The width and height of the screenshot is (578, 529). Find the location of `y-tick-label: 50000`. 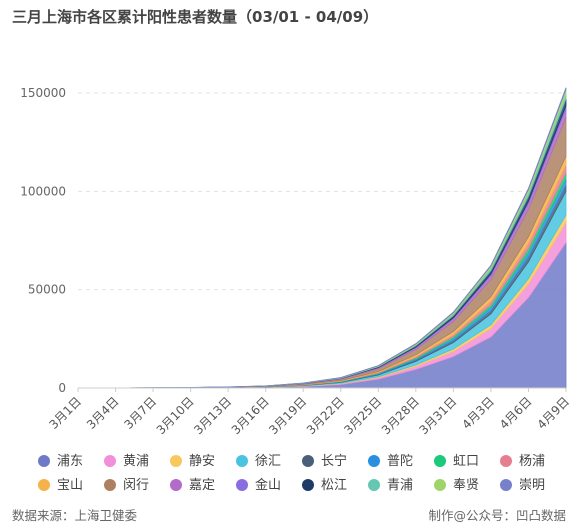

y-tick-label: 50000 is located at coordinates (47, 290).